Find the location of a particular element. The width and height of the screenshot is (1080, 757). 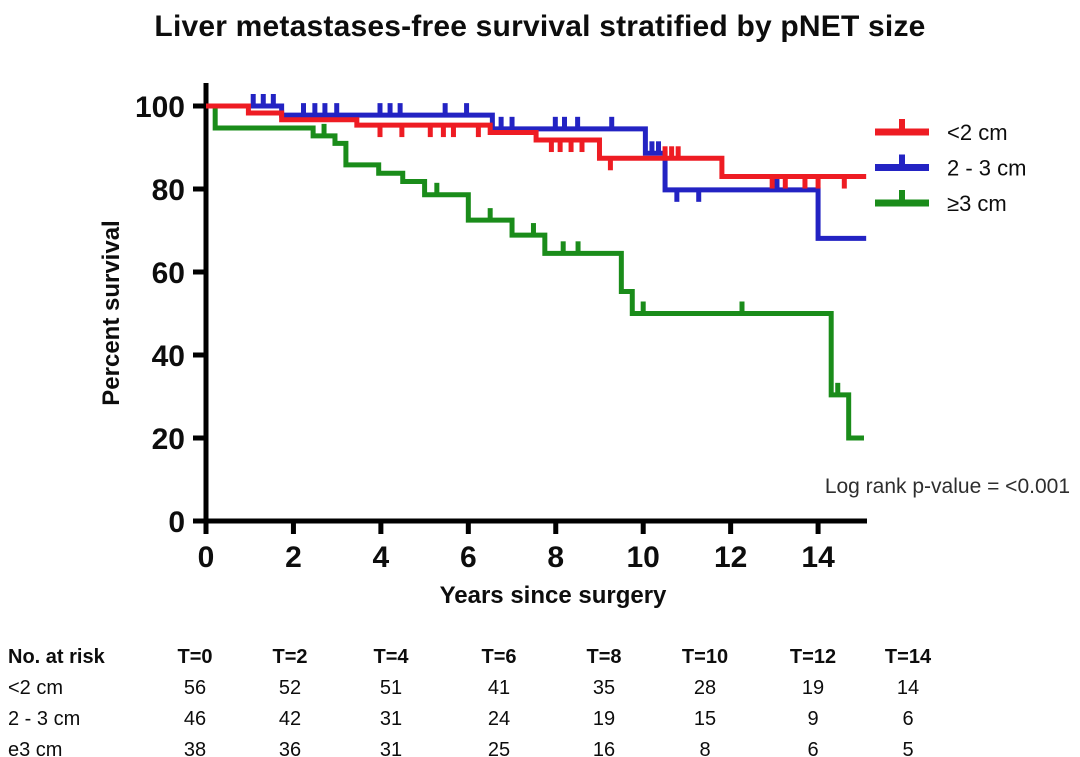

y-tick-label: 100 is located at coordinates (160, 107).